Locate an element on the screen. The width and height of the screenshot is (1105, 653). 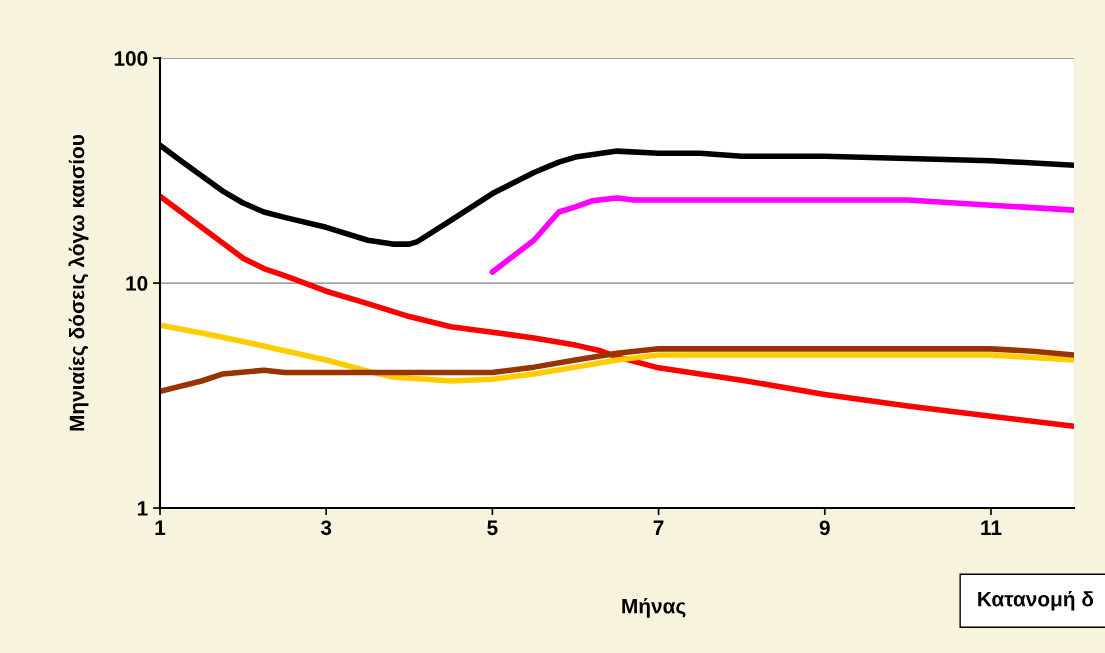
x-axis-title: Μήνας is located at coordinates (654, 608).